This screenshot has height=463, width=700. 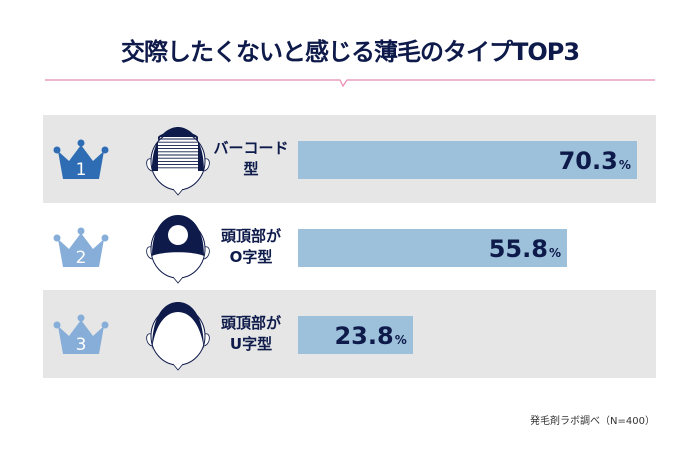 I want to click on title-divider, so click(x=350, y=83).